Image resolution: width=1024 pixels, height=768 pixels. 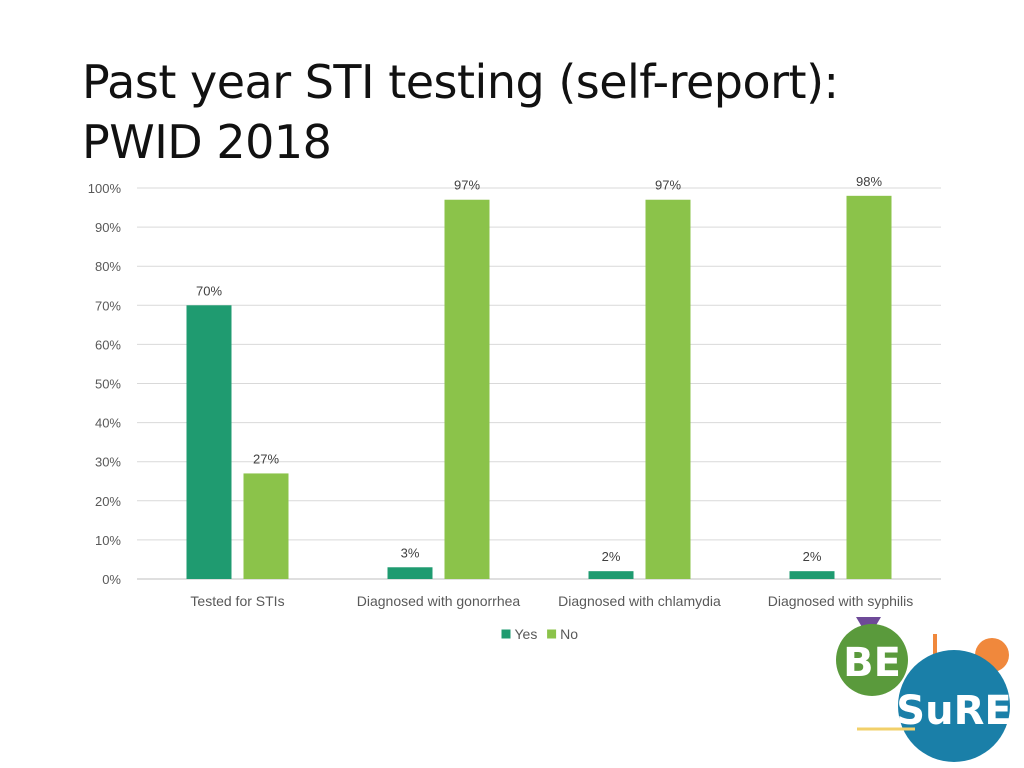 What do you see at coordinates (841, 601) in the screenshot?
I see `category-label: Diagnosed with syphilis` at bounding box center [841, 601].